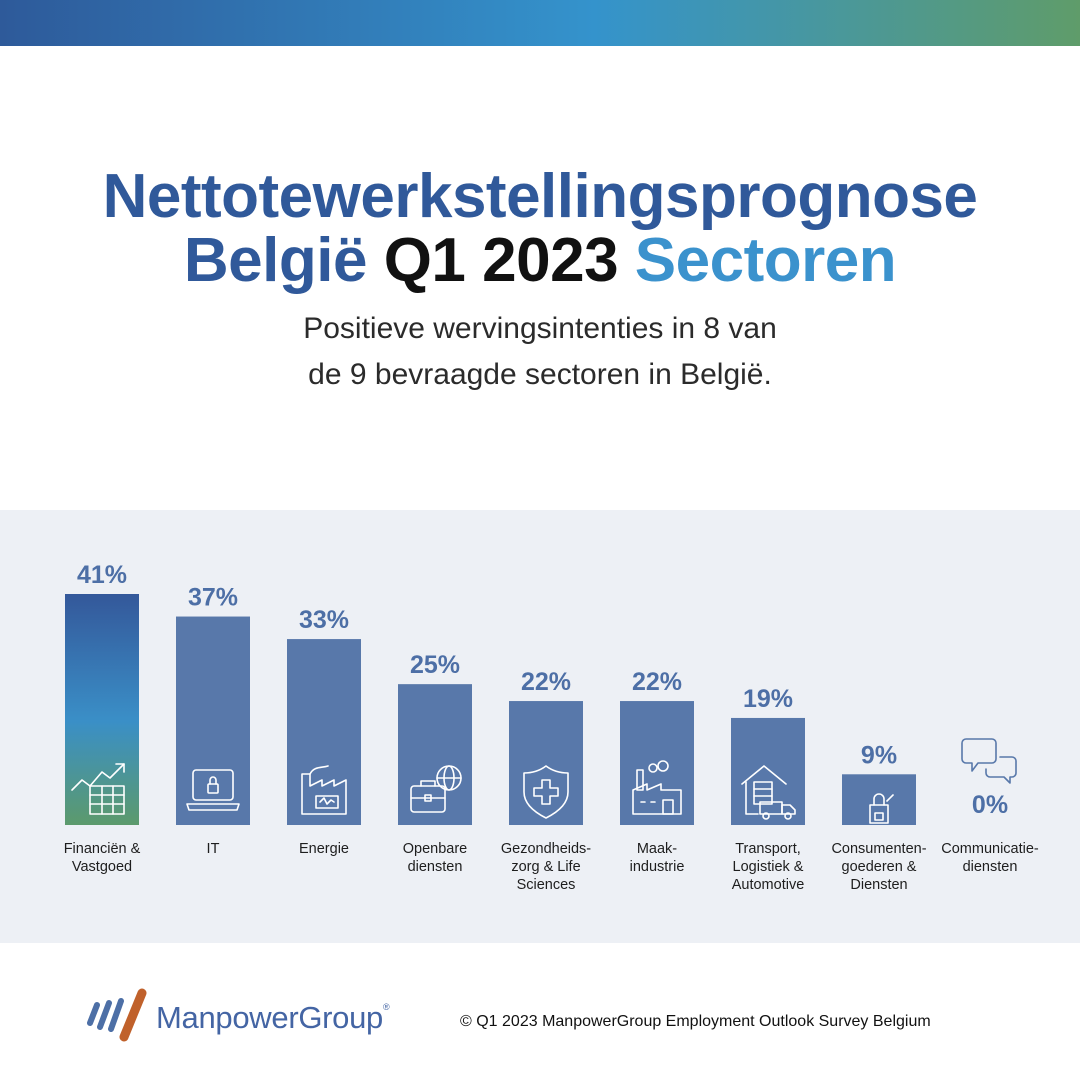 Image resolution: width=1080 pixels, height=1080 pixels. I want to click on subtitle-line-2: de 9 bevraagde sectoren in België., so click(540, 374).